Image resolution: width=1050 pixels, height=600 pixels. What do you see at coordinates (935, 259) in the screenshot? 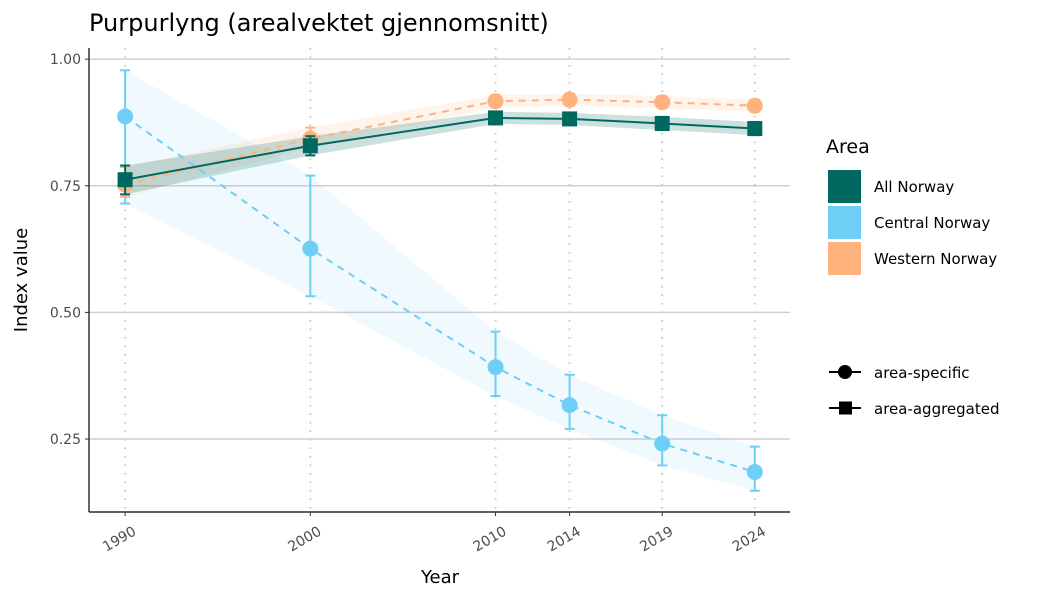
I see `legend-label: Western Norway` at bounding box center [935, 259].